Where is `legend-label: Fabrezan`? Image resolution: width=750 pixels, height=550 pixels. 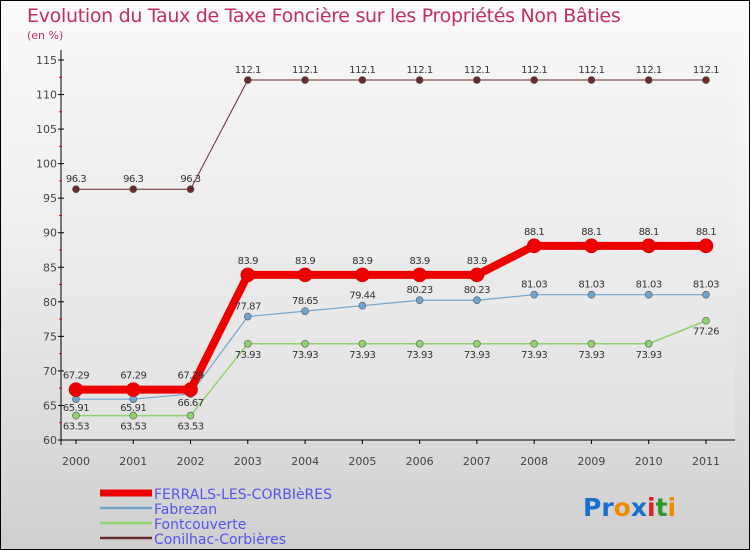 legend-label: Fabrezan is located at coordinates (185, 510).